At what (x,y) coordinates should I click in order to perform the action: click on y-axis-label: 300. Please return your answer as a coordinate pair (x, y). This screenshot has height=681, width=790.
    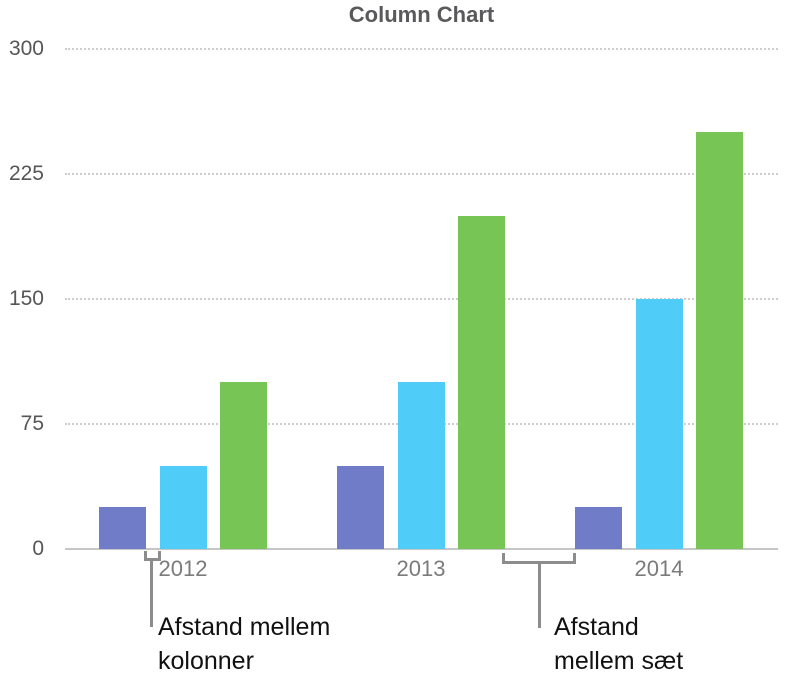
    Looking at the image, I should click on (26, 48).